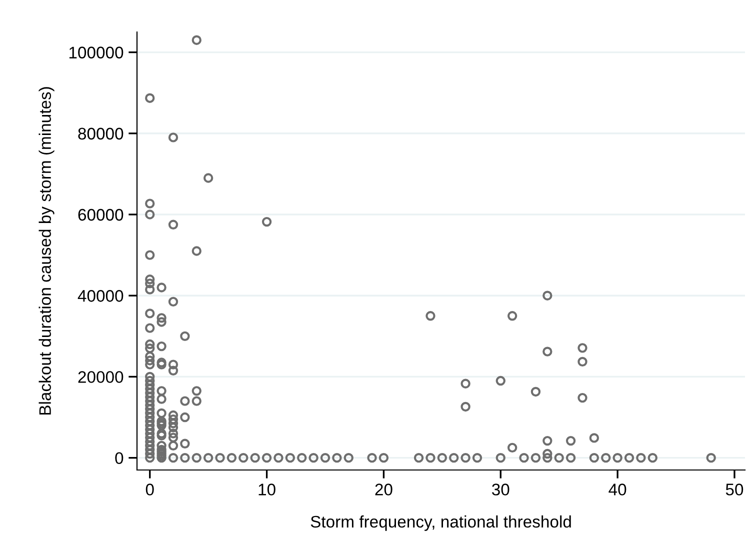 The height and width of the screenshot is (558, 751). Describe the element at coordinates (735, 490) in the screenshot. I see `x-tick-label: 50` at that location.